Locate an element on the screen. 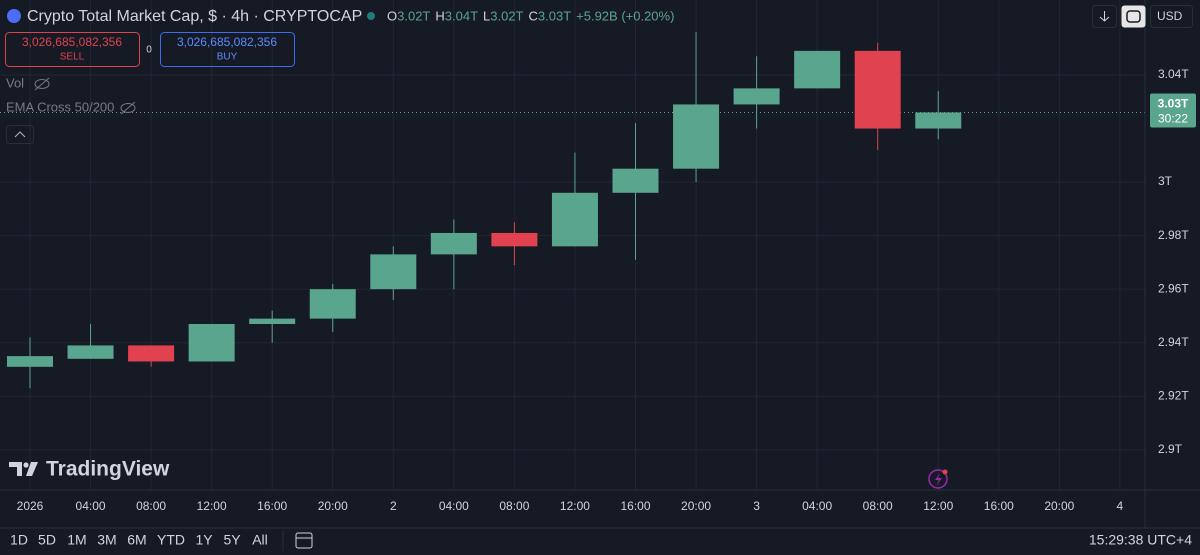 Image resolution: width=1200 pixels, height=555 pixels. sell-button is located at coordinates (72, 49).